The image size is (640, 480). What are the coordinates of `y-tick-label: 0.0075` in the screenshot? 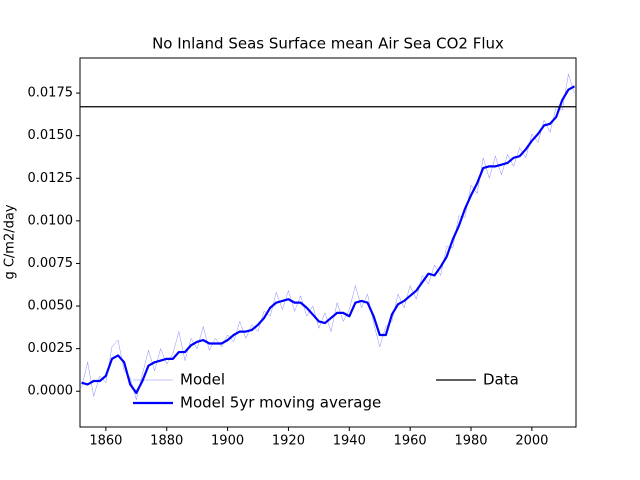 It's located at (51, 263).